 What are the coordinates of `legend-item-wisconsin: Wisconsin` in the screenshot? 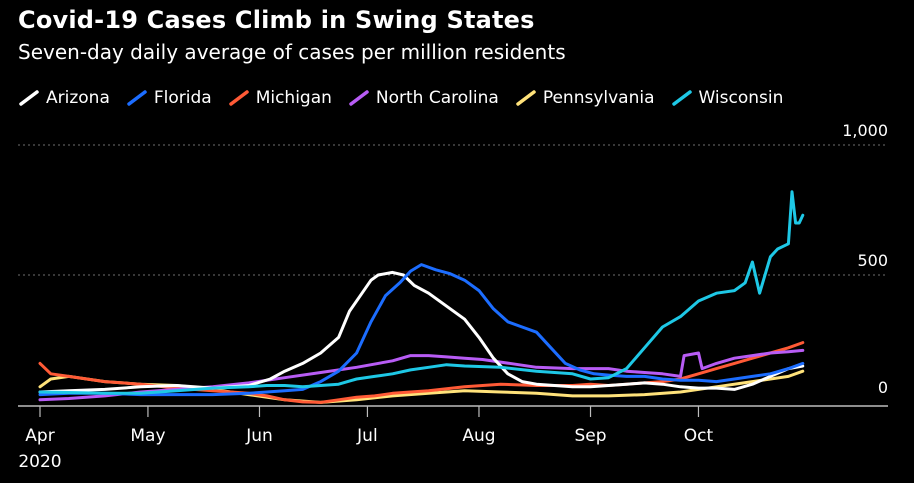 It's located at (727, 98).